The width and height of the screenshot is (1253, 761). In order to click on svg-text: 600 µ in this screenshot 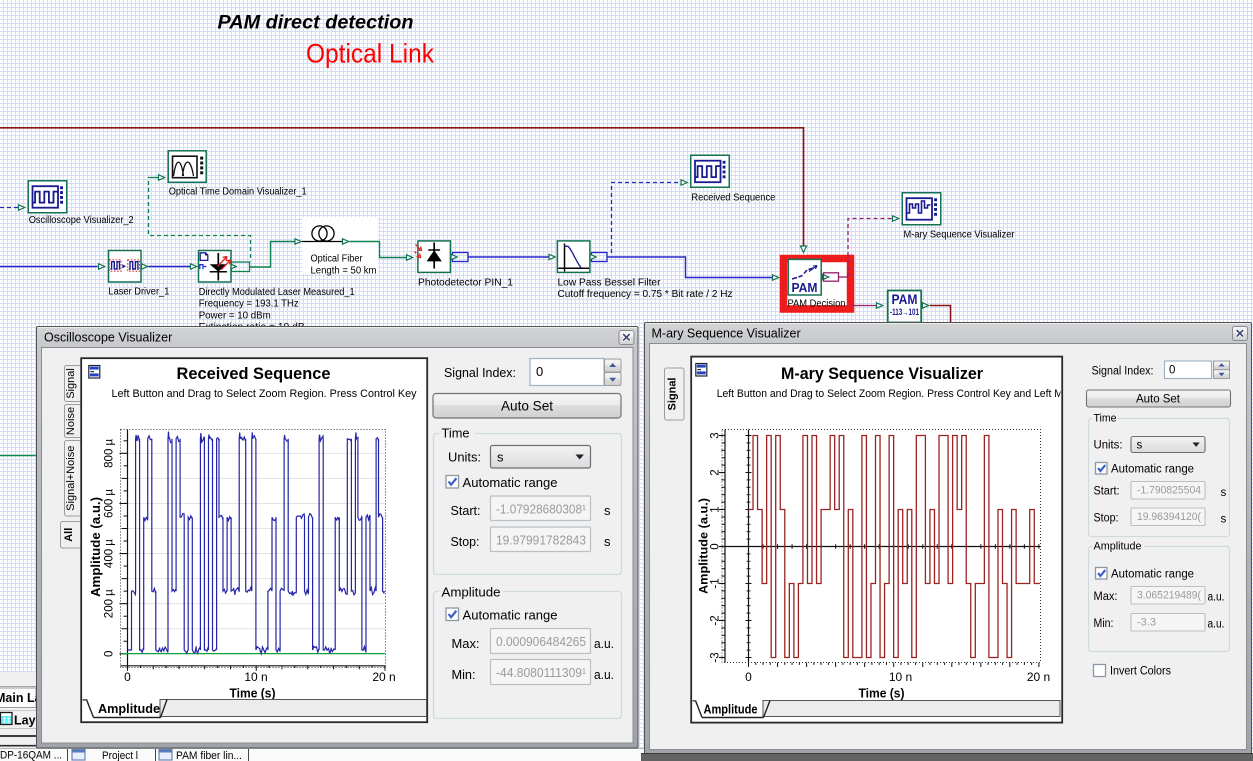, I will do `click(110, 503)`.